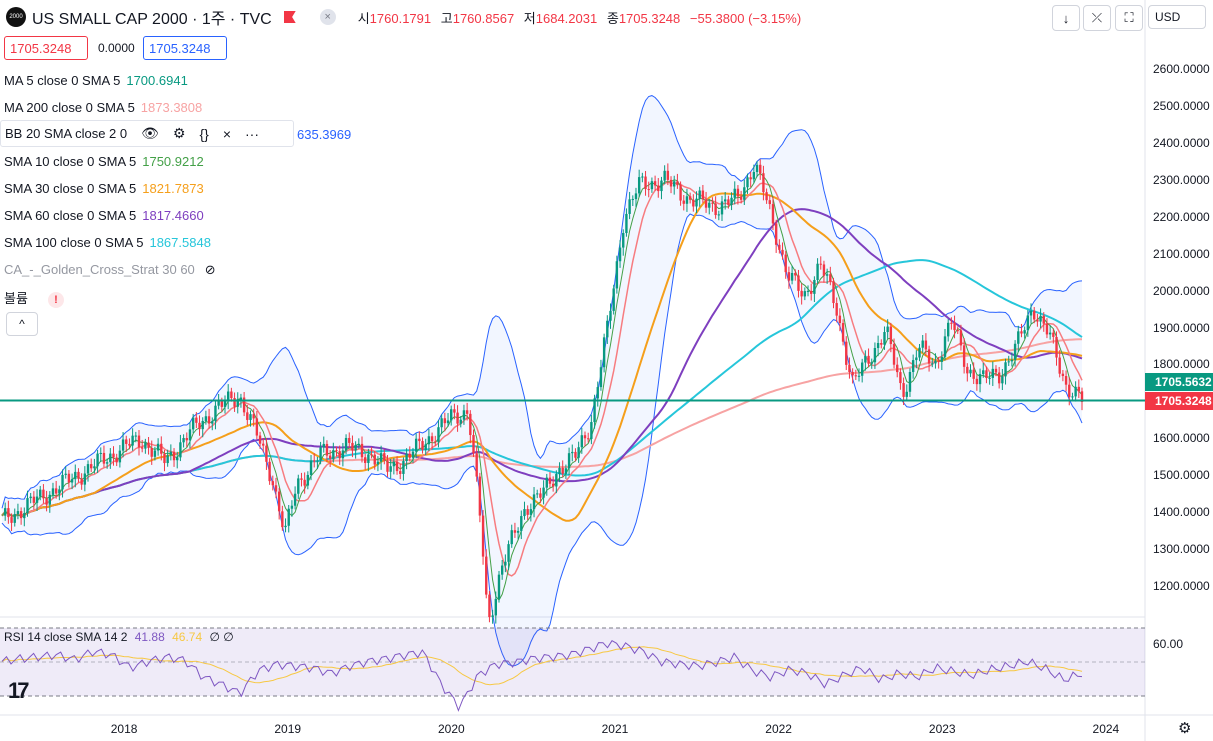  I want to click on legend-ma5: MA 5 close 0 SMA 5 1700.6941, so click(96, 80).